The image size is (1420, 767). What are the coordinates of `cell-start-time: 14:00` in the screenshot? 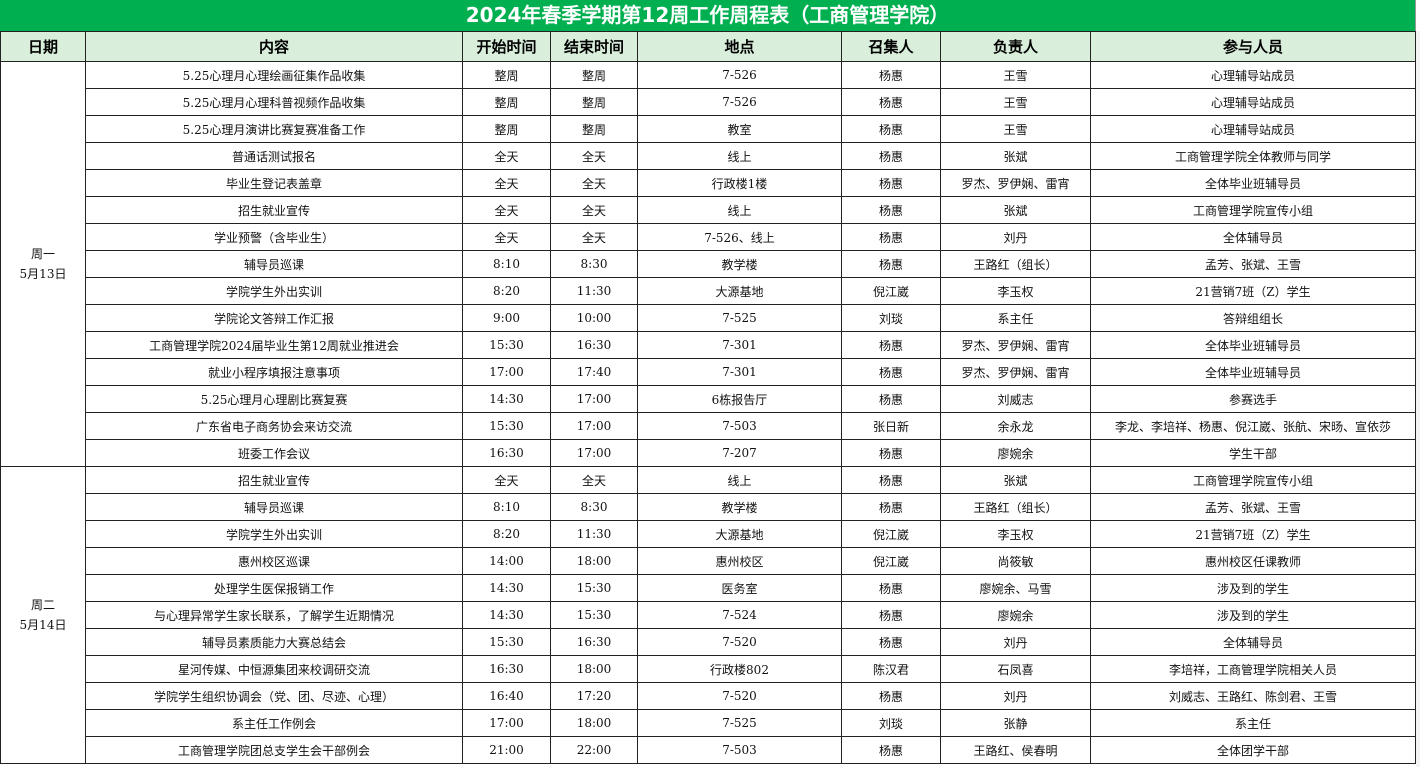 It's located at (506, 561).